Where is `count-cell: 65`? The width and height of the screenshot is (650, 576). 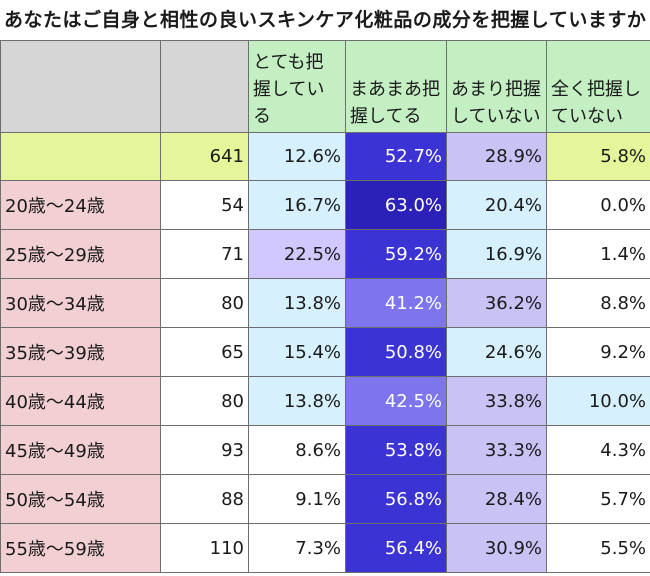 count-cell: 65 is located at coordinates (204, 352).